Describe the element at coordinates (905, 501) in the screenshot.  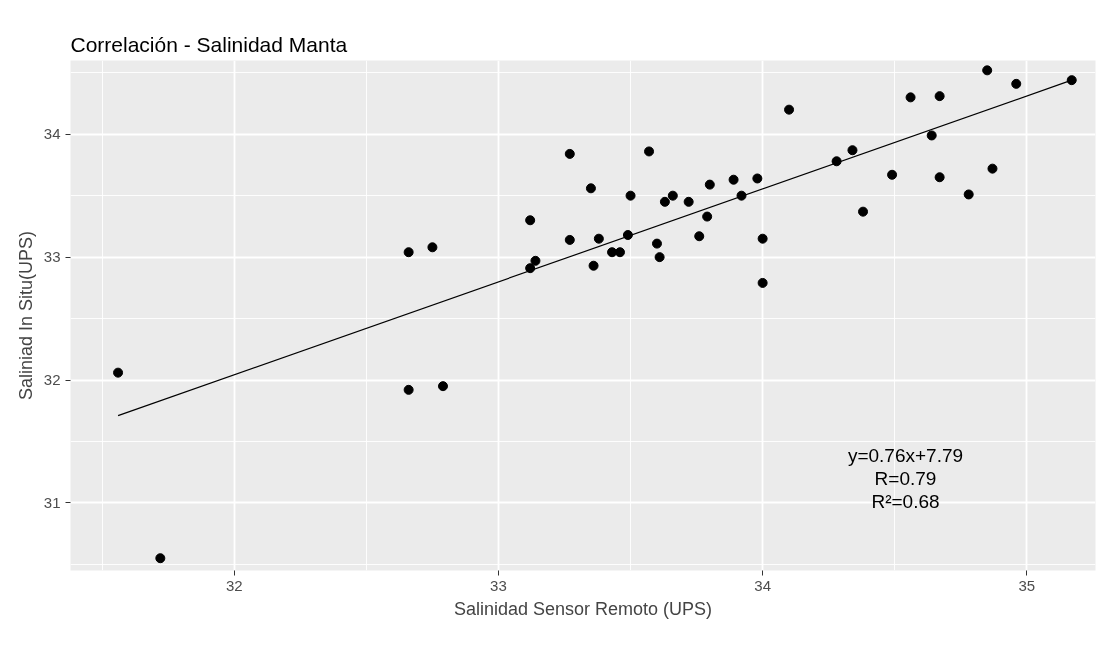
I see `annotation: R²=0.68` at that location.